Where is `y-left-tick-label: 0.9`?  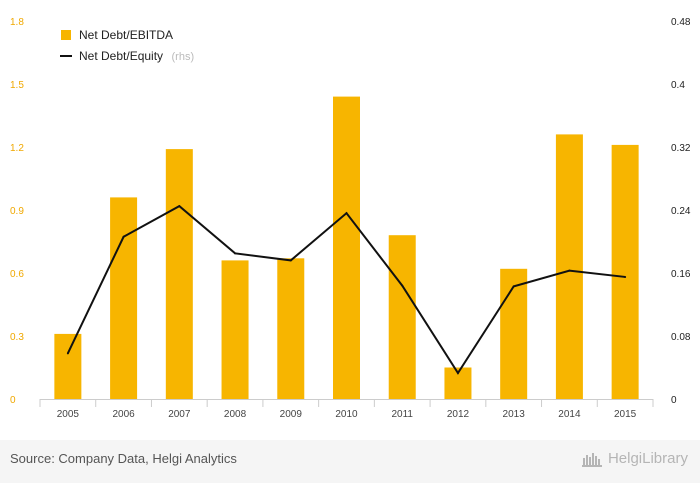
y-left-tick-label: 0.9 is located at coordinates (17, 211).